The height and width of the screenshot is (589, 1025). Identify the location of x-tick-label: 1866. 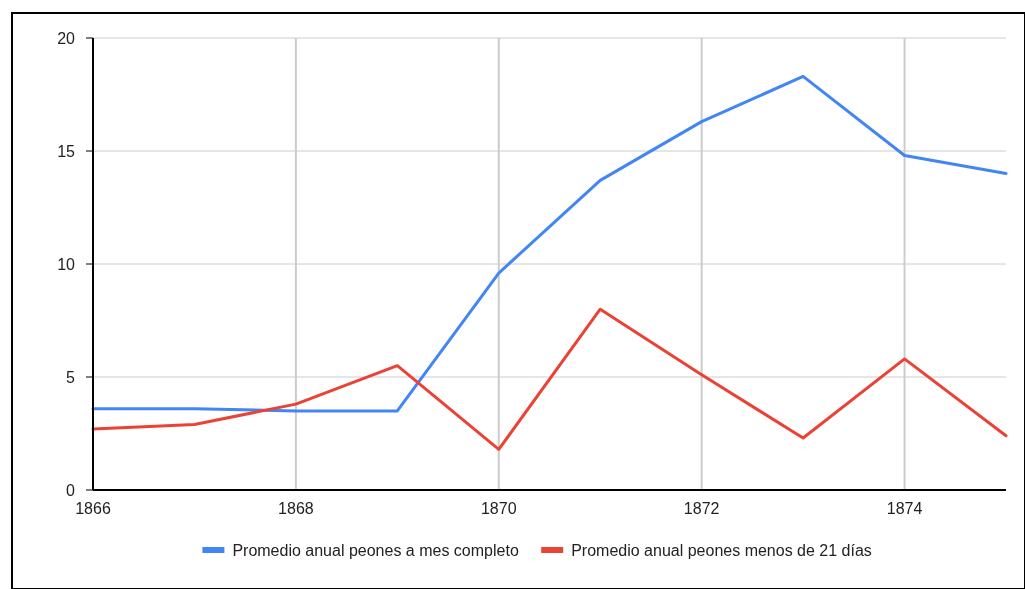
(93, 508).